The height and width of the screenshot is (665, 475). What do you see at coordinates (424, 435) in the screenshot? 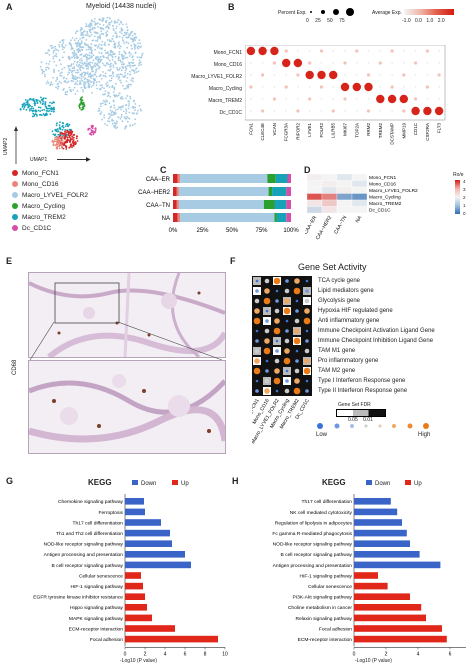
I see `scale-high-label: High` at bounding box center [424, 435].